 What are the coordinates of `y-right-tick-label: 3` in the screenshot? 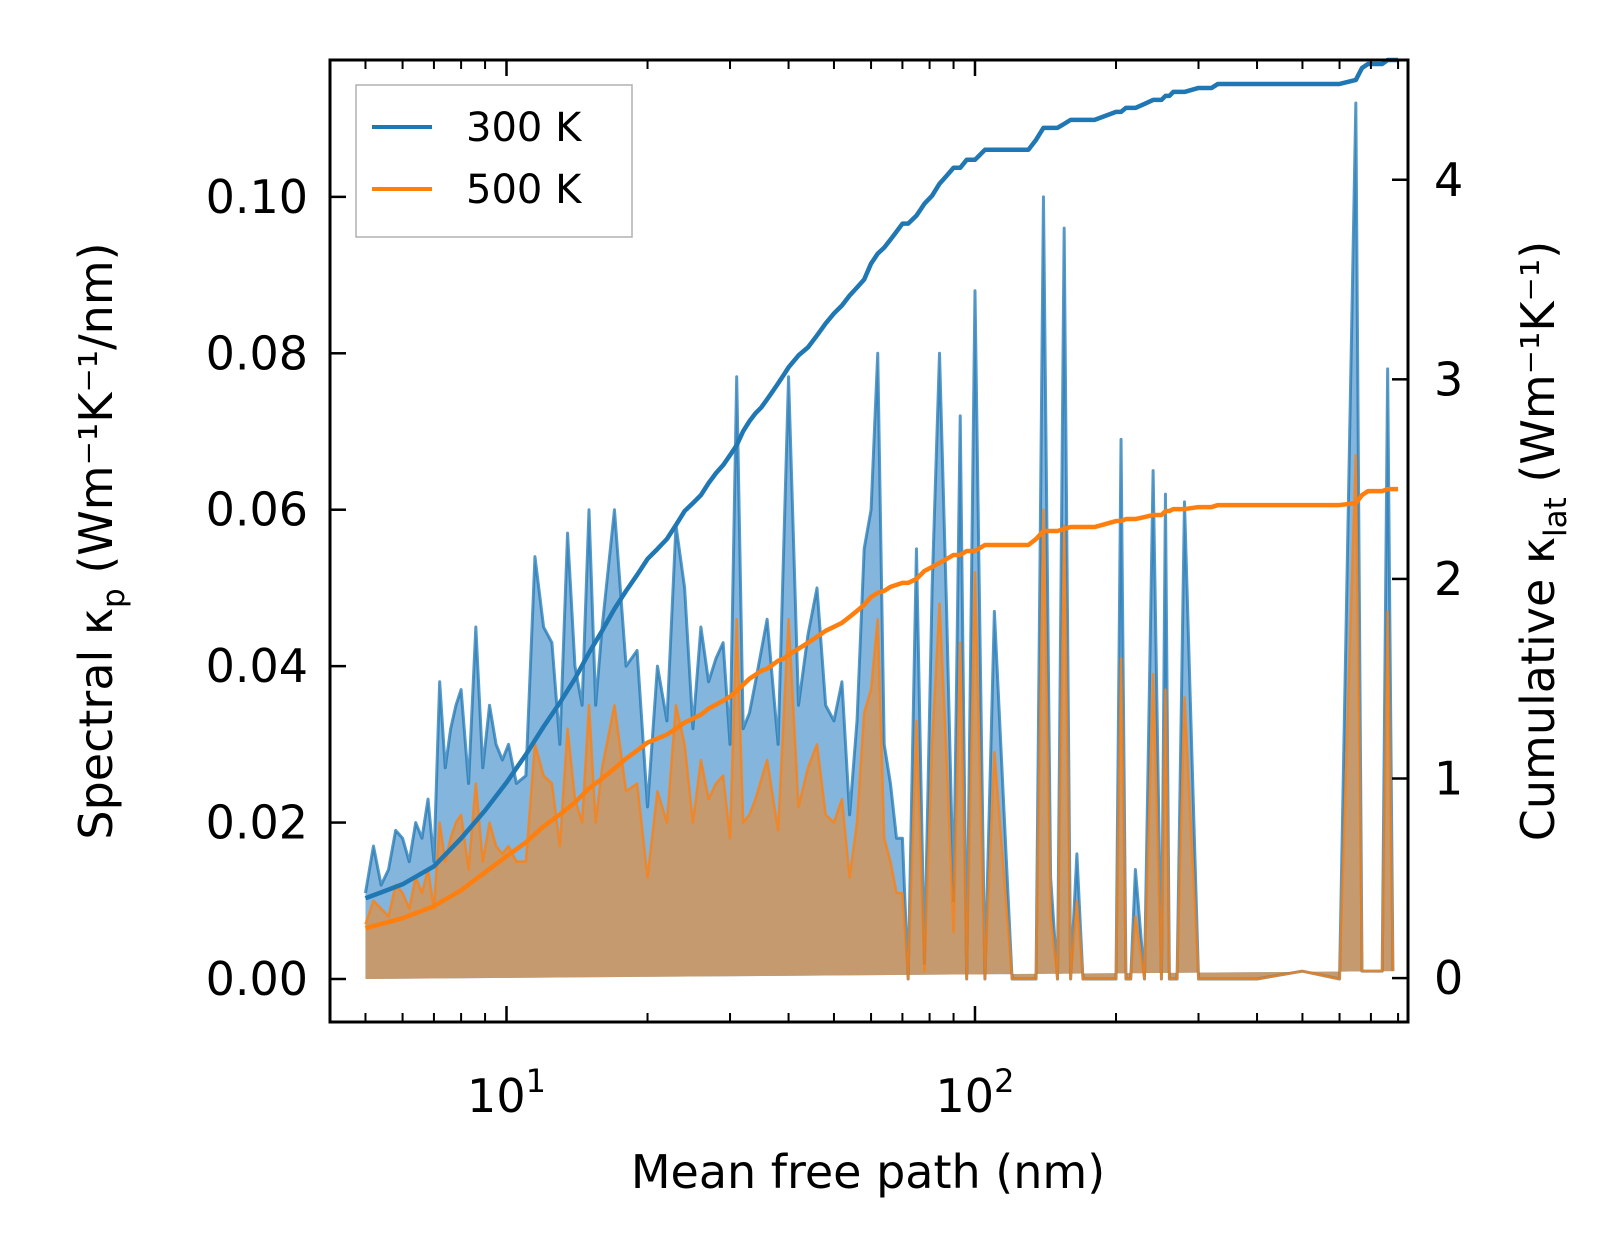 It's located at (1448, 379).